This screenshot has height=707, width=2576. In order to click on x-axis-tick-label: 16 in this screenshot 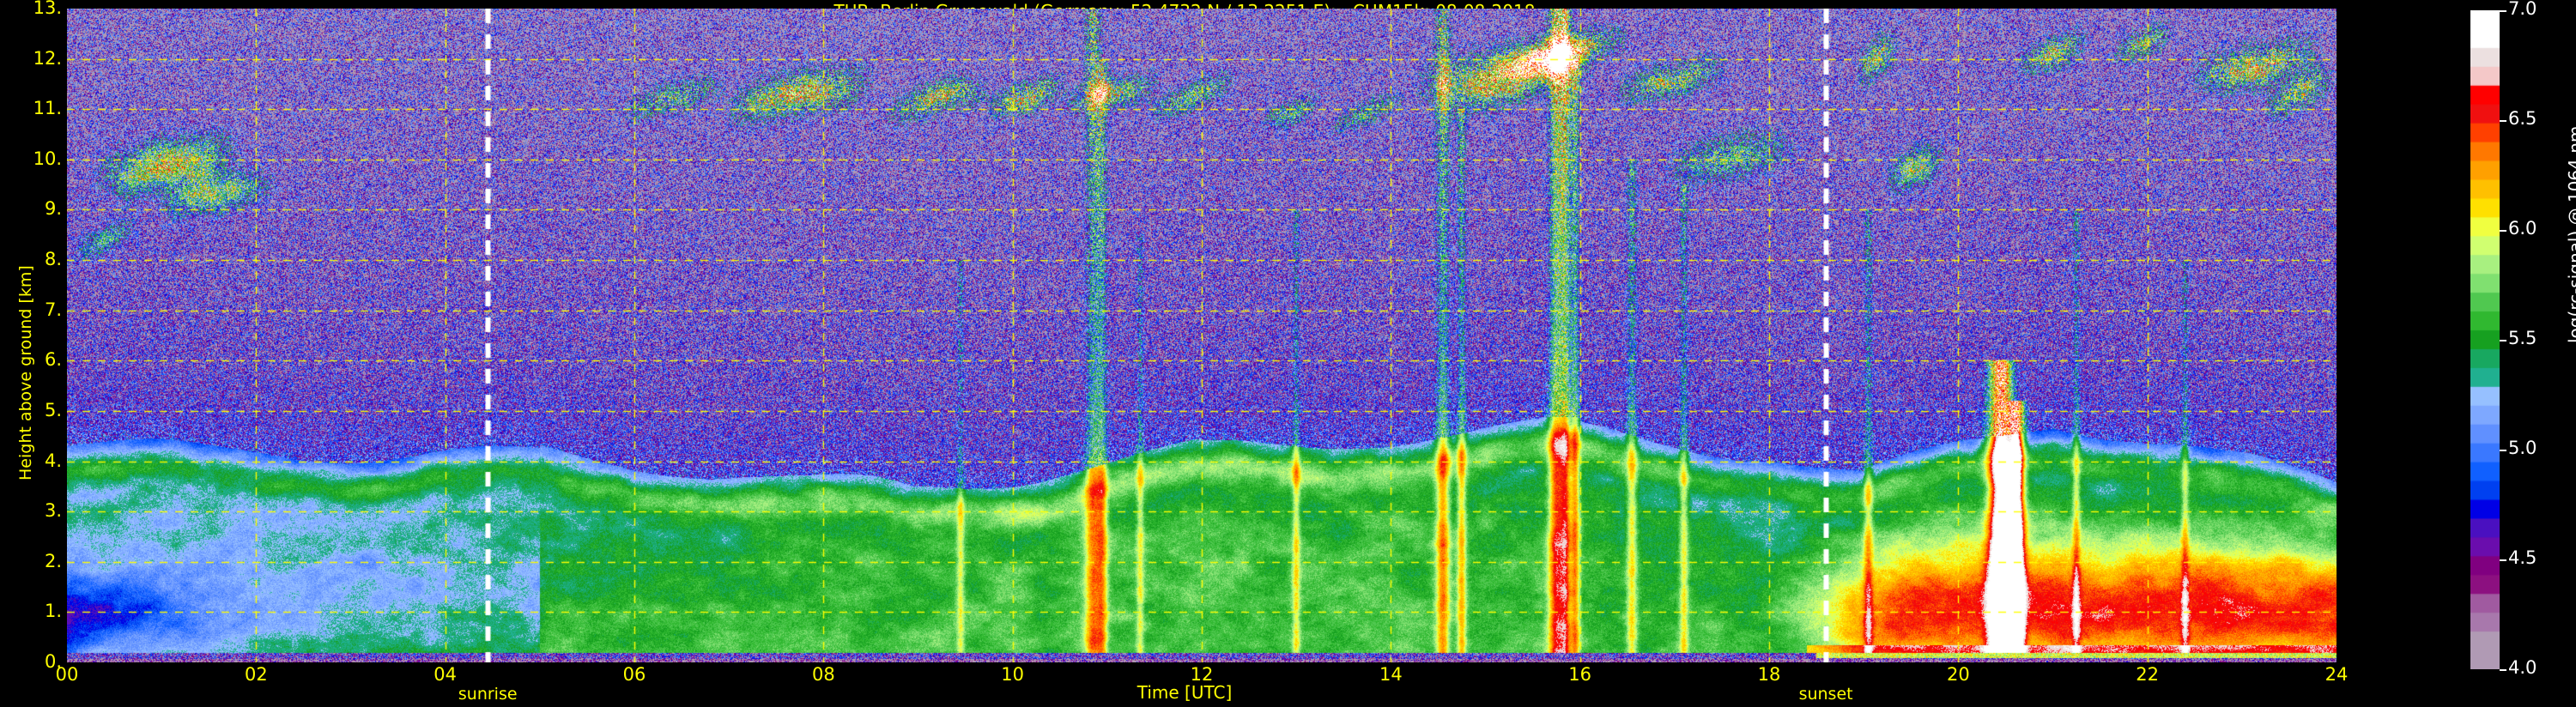, I will do `click(1580, 675)`.